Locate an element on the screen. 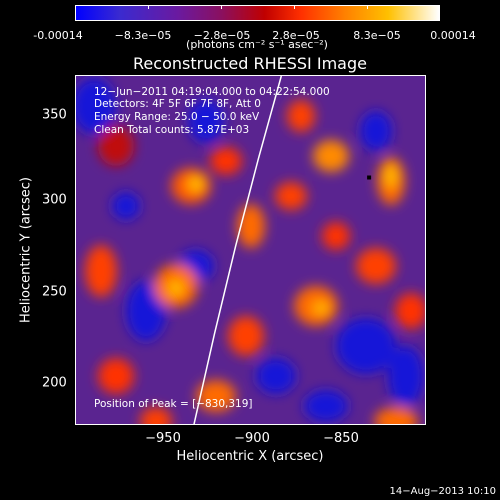 This screenshot has width=500, height=500. solar-limb-curve is located at coordinates (238, 250).